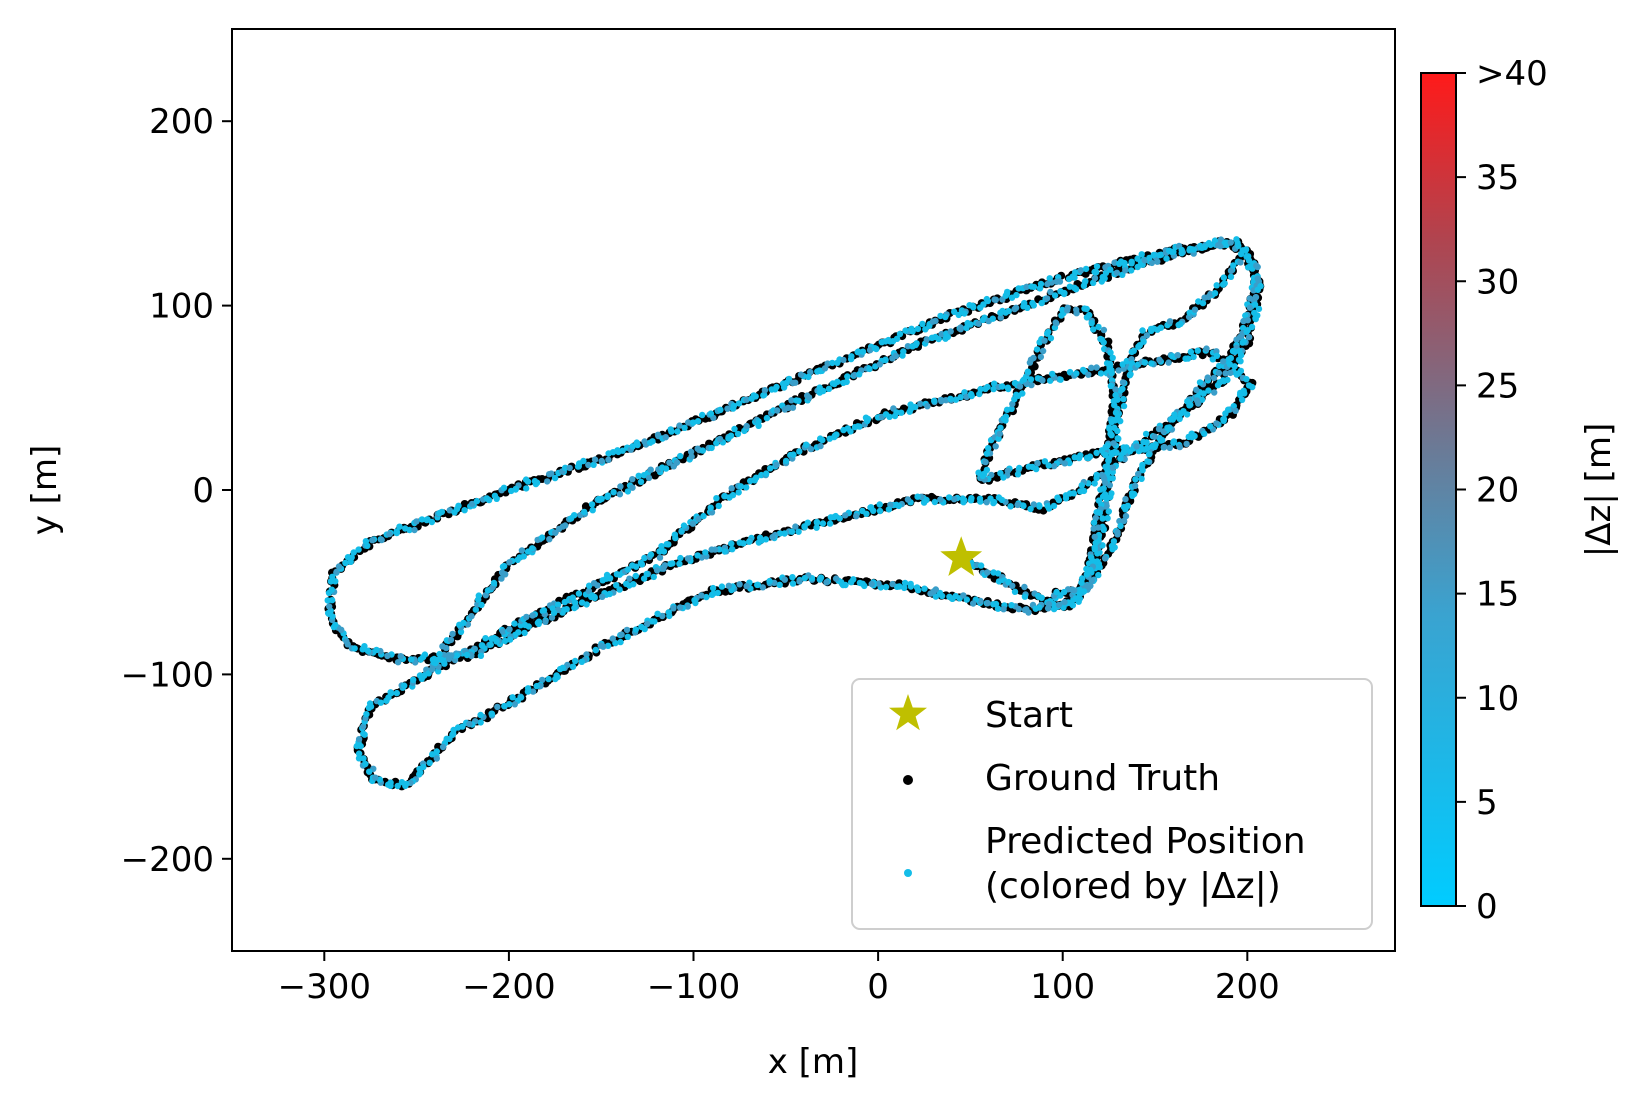  What do you see at coordinates (1520, 490) in the screenshot?
I see `colorbar: 05101520253035>40 |Δz| [m]` at bounding box center [1520, 490].